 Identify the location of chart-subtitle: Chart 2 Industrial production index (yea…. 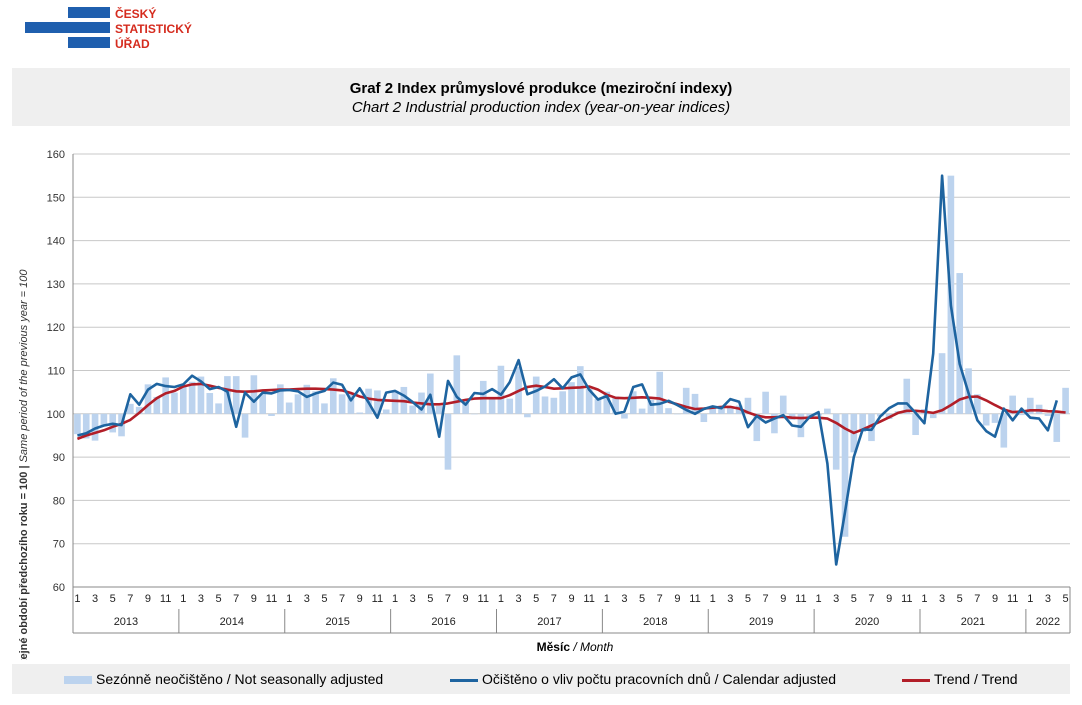
(541, 107).